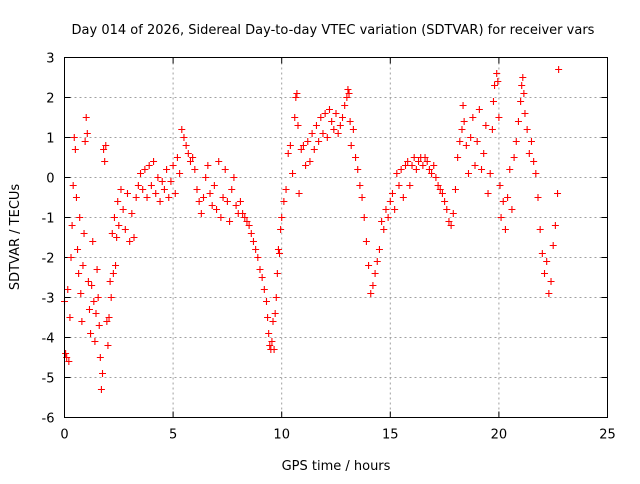 The image size is (640, 484). I want to click on y-tick-label: 2, so click(50, 99).